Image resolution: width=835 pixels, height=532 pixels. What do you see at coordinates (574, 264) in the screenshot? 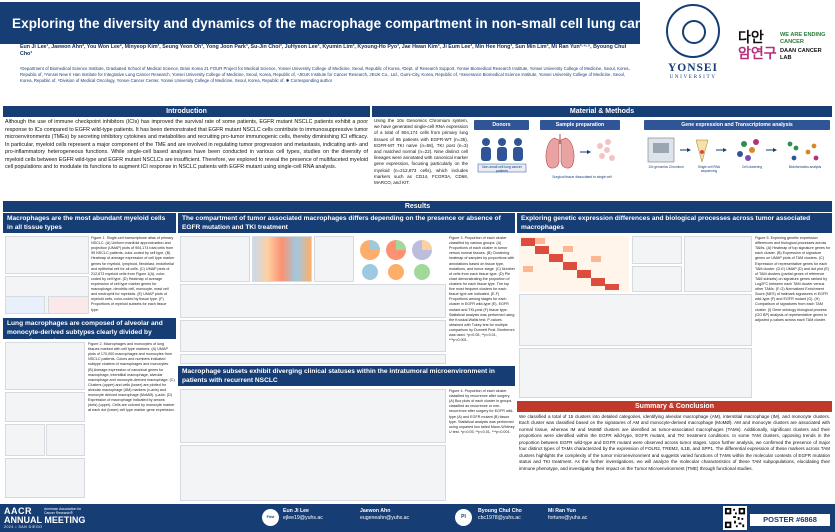
I see `figure5-signature-heatmap` at bounding box center [574, 264].